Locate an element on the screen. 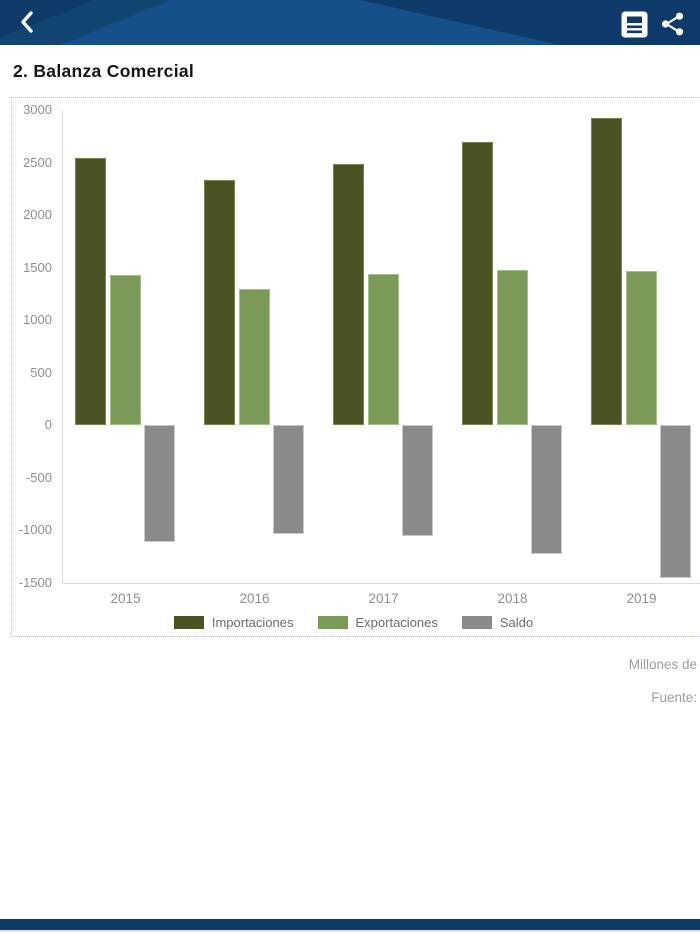 The image size is (700, 934). y-axis-tick-label: 2000 is located at coordinates (37, 215).